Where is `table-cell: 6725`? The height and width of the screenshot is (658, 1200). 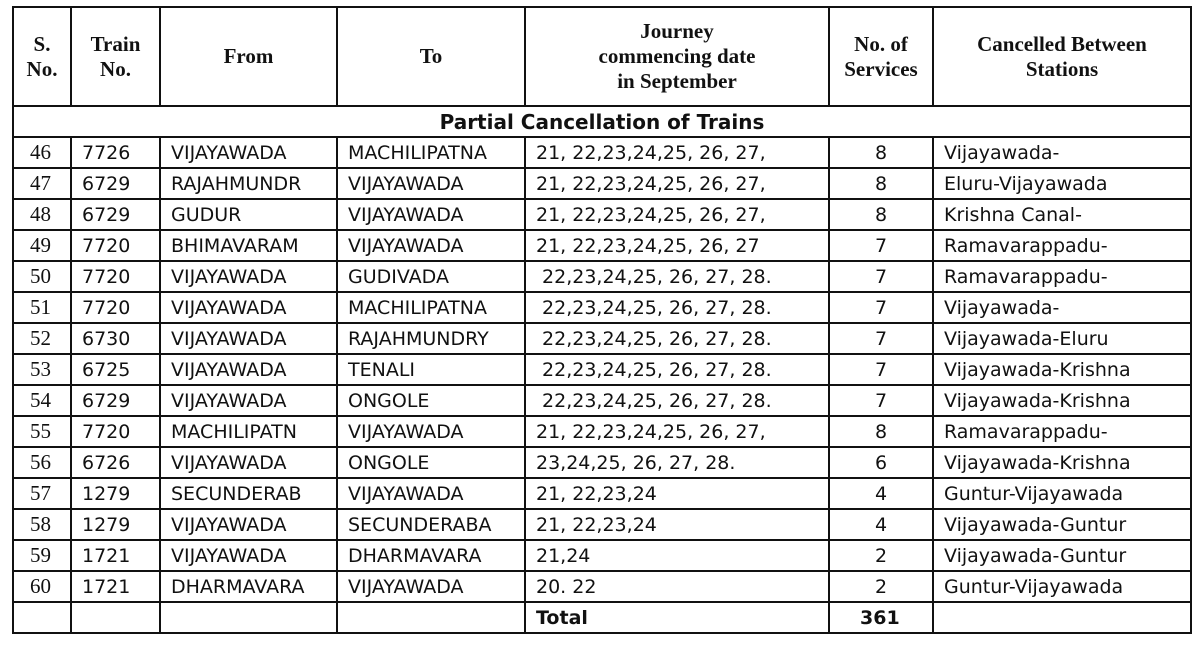
table-cell: 6725 is located at coordinates (115, 369).